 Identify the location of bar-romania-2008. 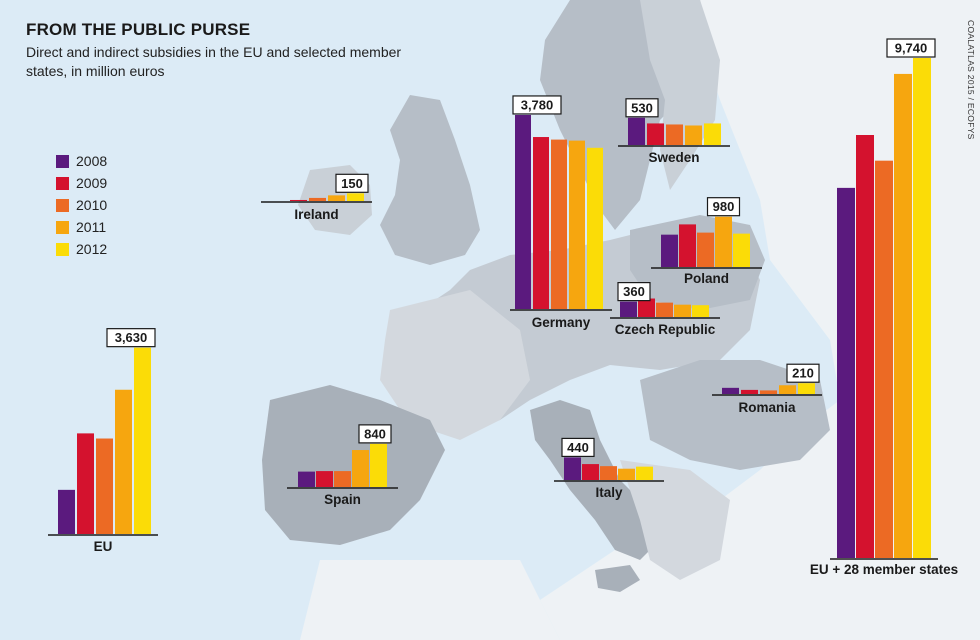
(730, 390).